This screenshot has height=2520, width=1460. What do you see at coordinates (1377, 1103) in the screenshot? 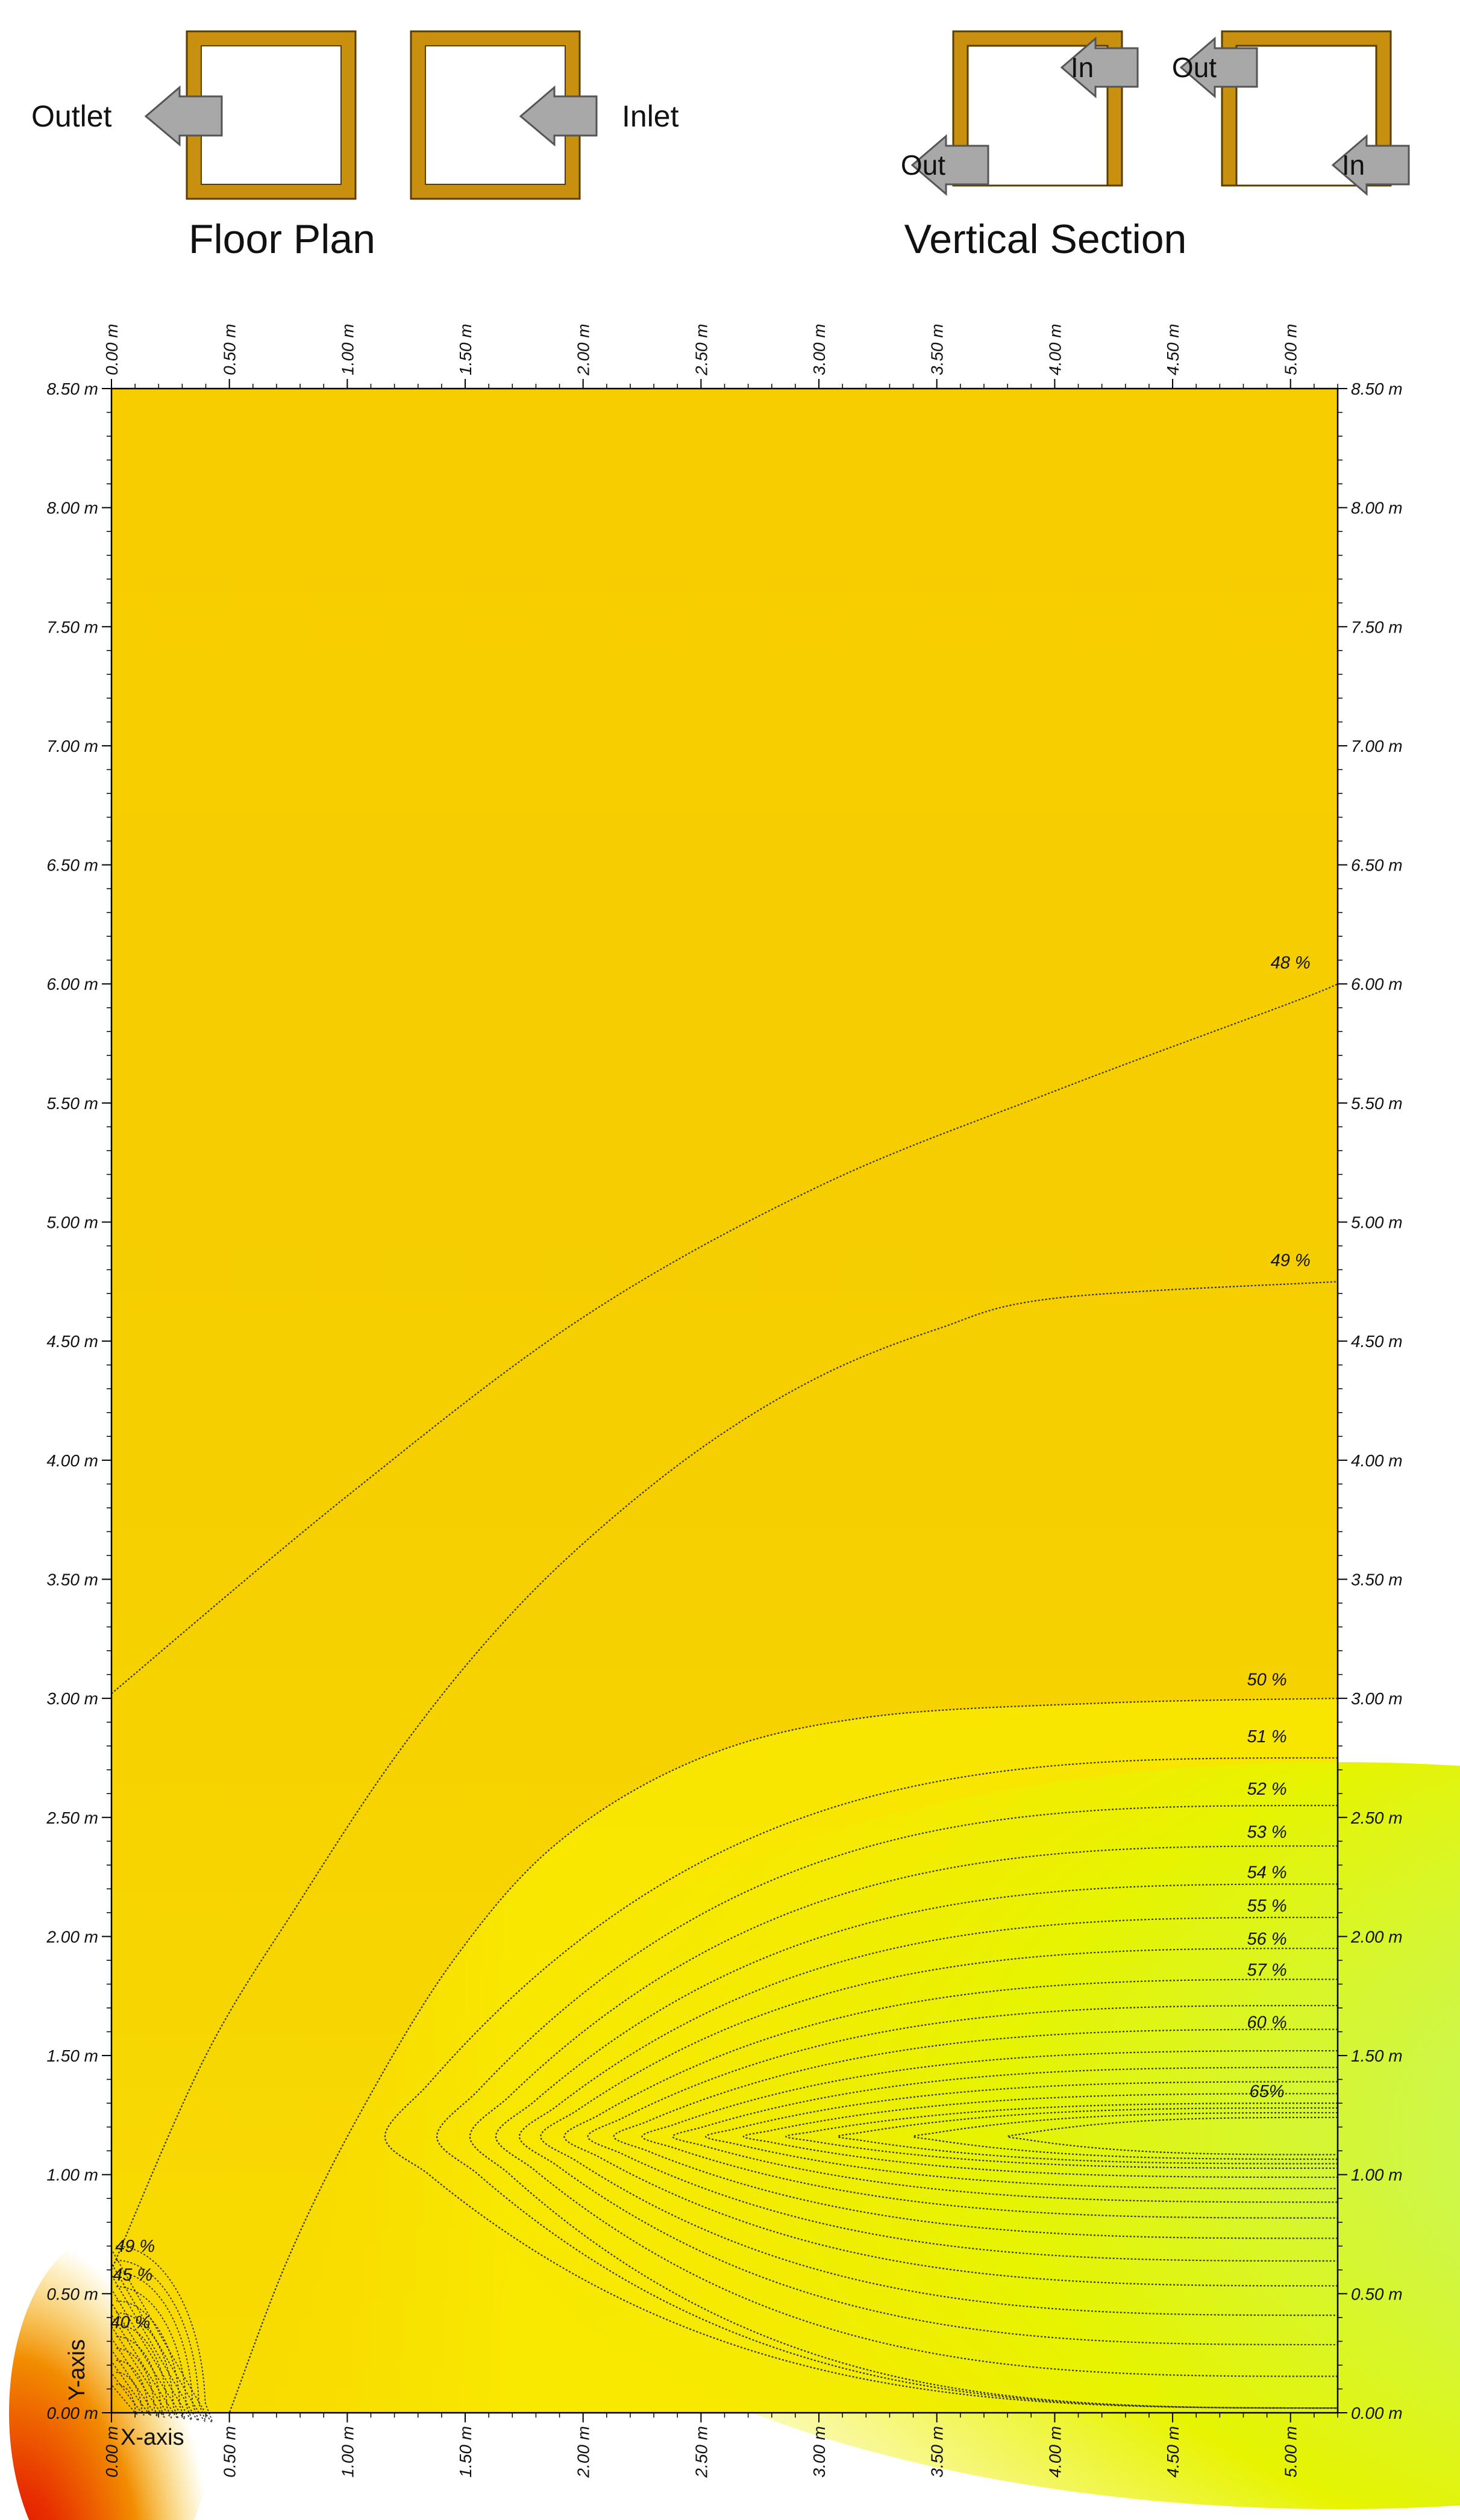
I see `y-tick-label-right: 5.50 m` at bounding box center [1377, 1103].